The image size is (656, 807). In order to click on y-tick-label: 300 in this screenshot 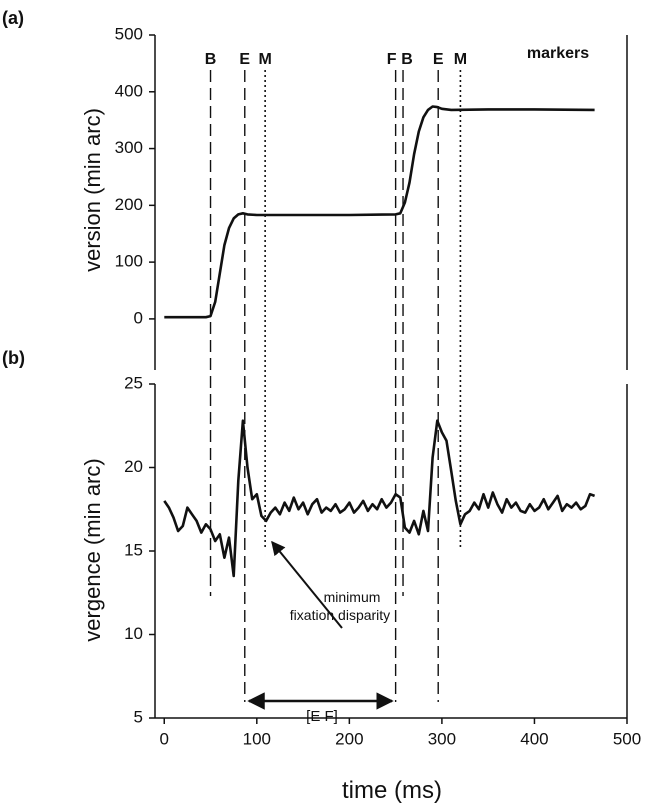, I will do `click(129, 147)`.